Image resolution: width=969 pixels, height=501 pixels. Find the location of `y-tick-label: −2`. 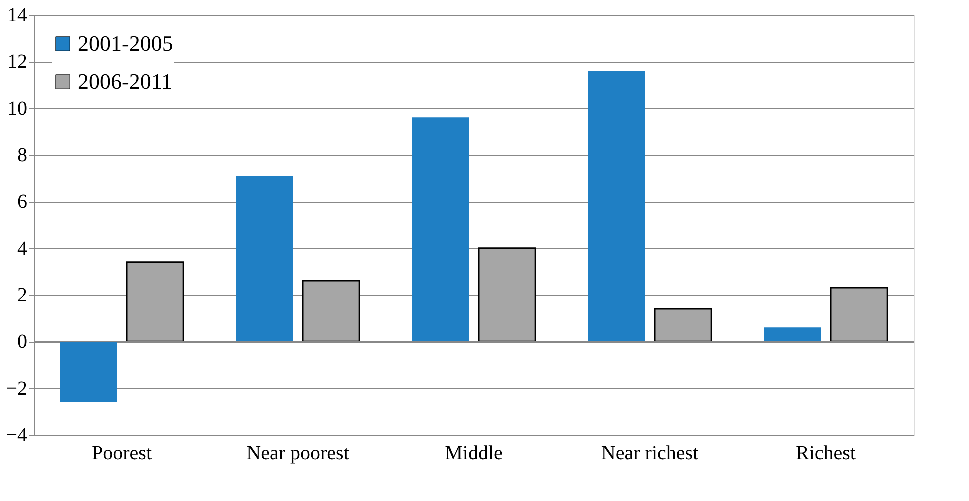

y-tick-label: −2 is located at coordinates (17, 389).